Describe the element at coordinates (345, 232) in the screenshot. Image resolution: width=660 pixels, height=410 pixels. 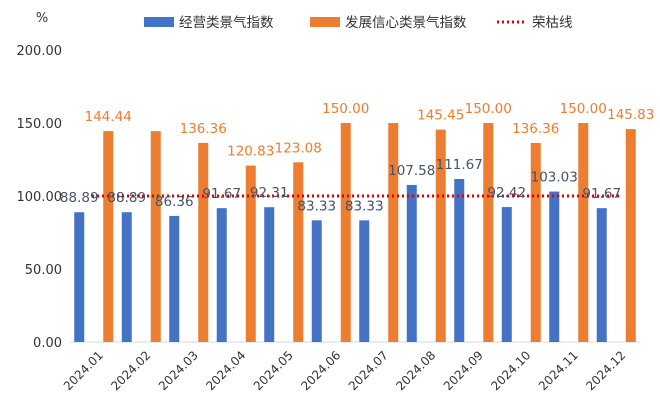
I see `bar-series-2-2024.06` at that location.